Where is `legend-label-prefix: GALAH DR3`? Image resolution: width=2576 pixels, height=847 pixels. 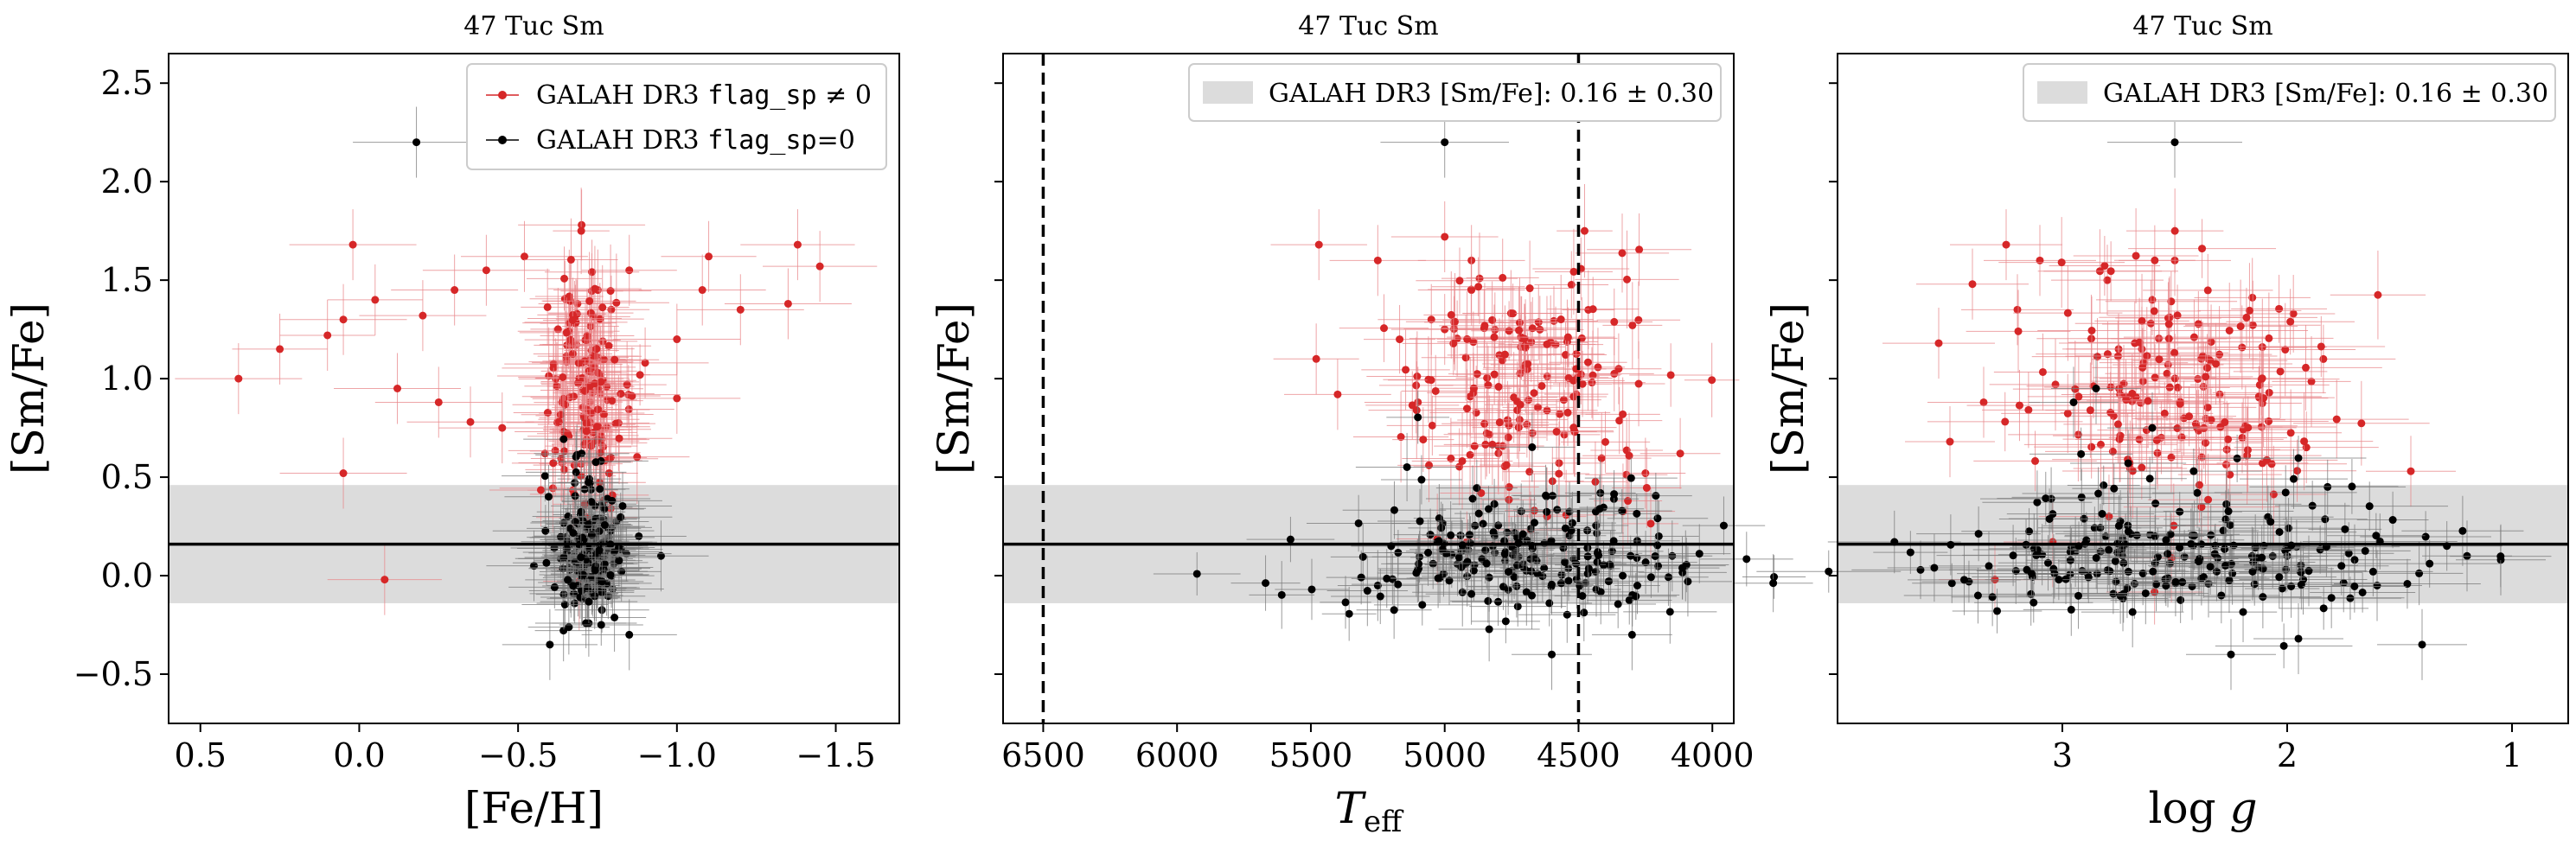 legend-label-prefix: GALAH DR3 is located at coordinates (622, 95).